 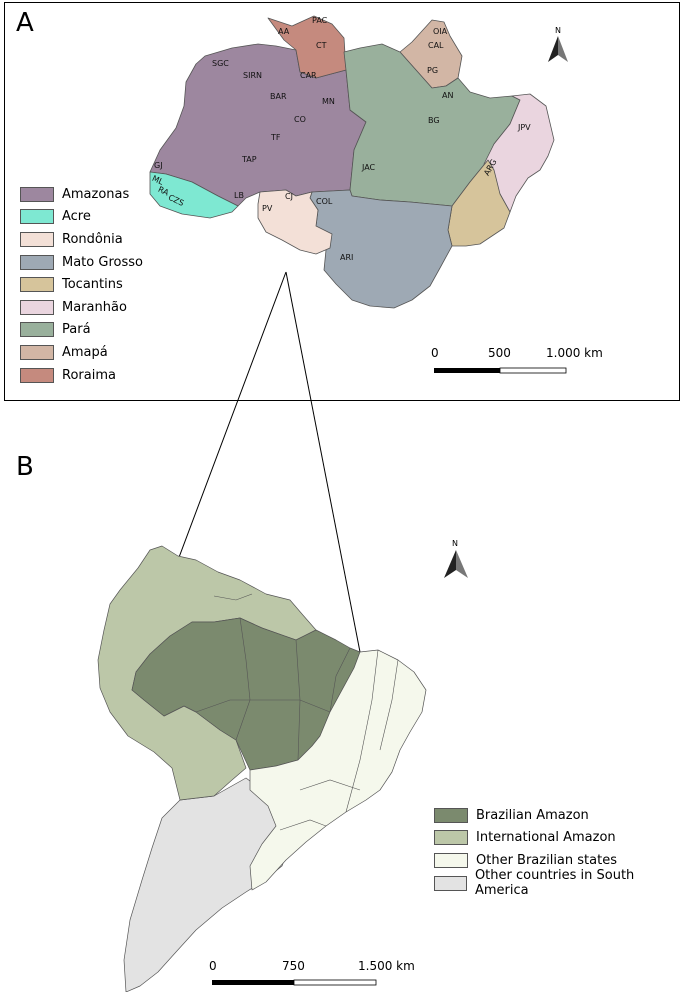 What do you see at coordinates (499, 353) in the screenshot?
I see `scale-a-tick-1: 500` at bounding box center [499, 353].